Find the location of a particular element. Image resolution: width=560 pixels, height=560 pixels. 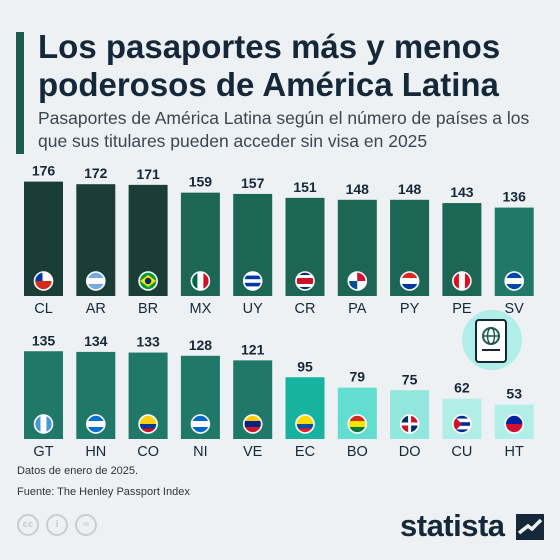

value-label-uy: 157 is located at coordinates (253, 183).